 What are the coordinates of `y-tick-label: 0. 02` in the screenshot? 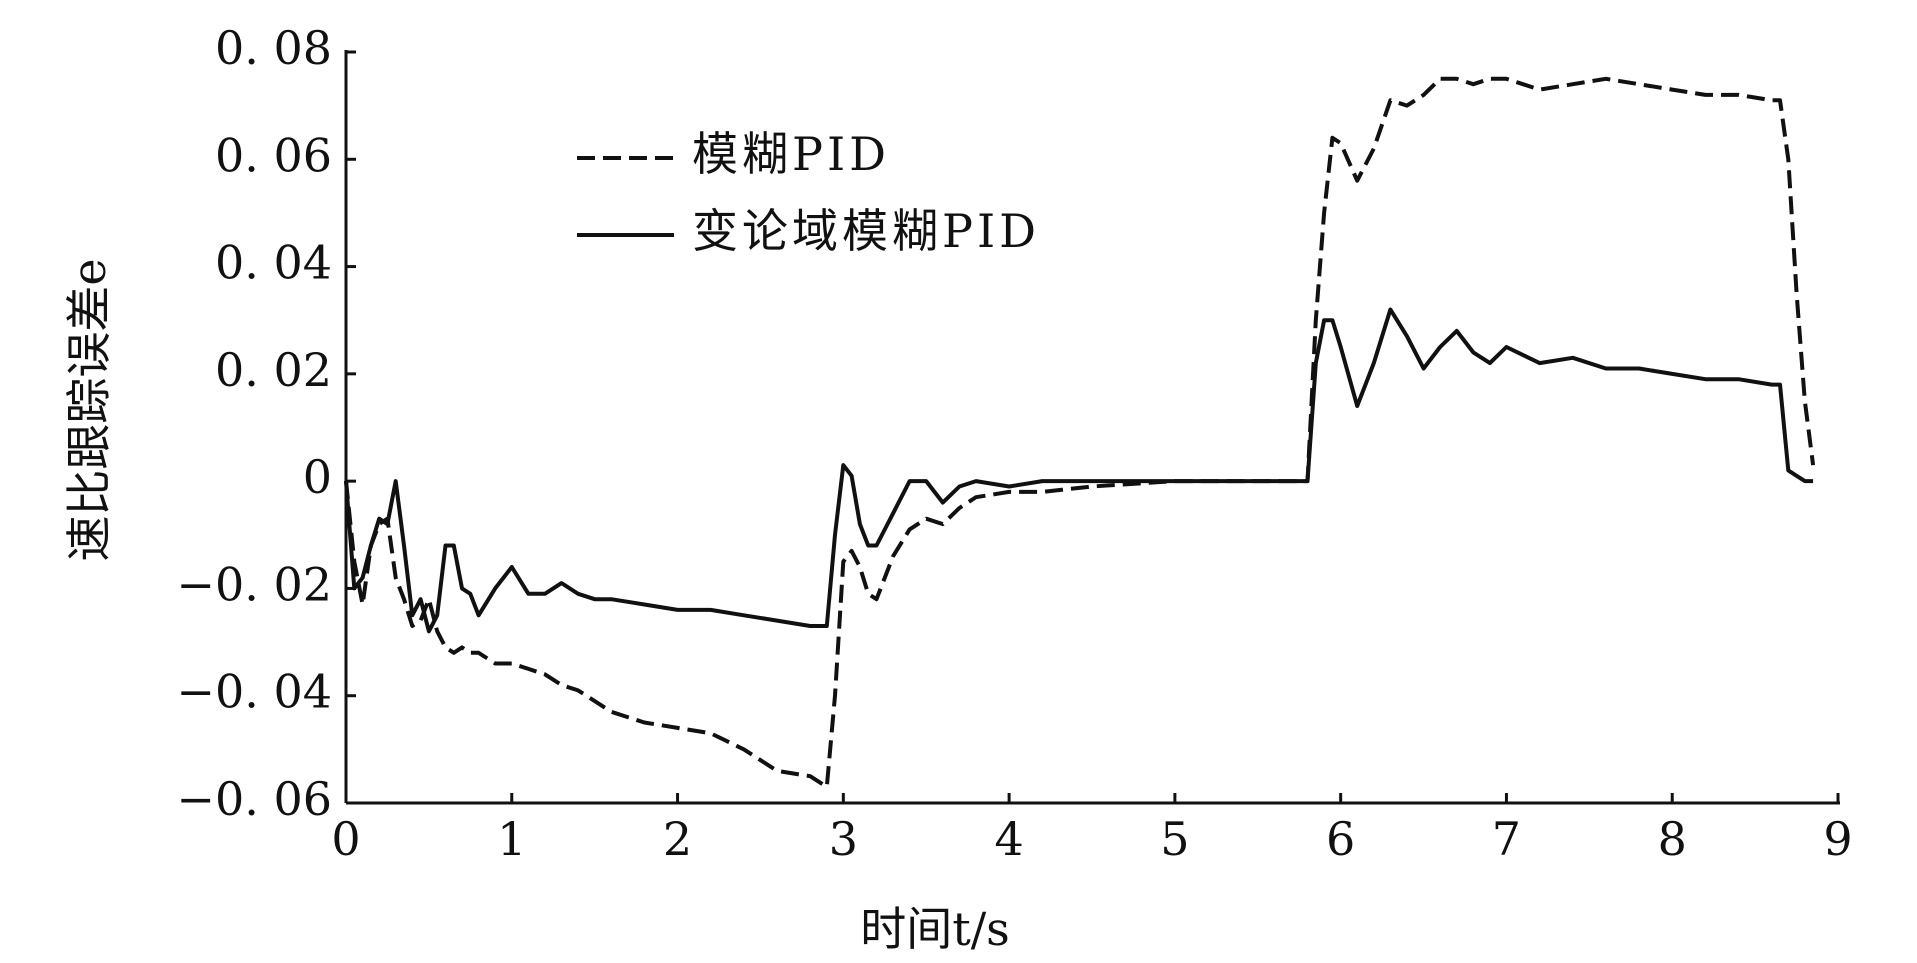 It's located at (273, 370).